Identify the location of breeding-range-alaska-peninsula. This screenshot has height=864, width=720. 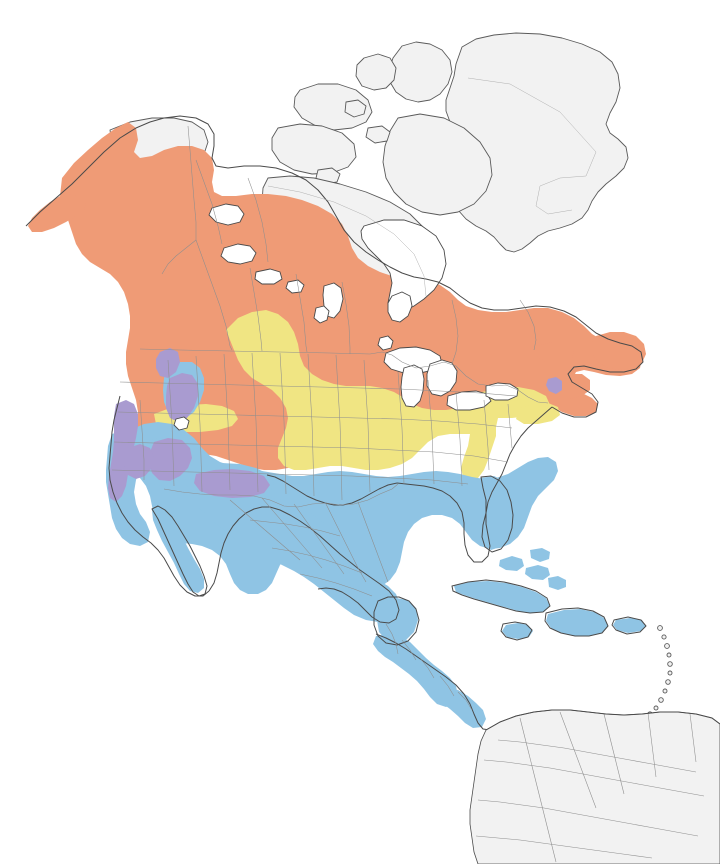
(57, 213).